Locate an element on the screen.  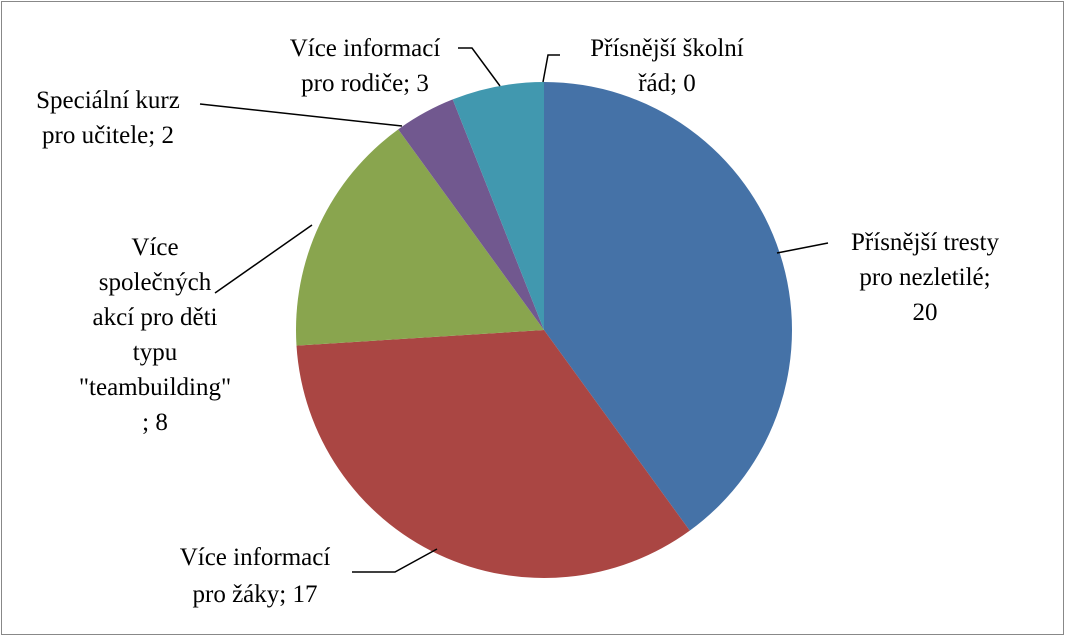
data-label-line: akcí pro děti is located at coordinates (155, 317).